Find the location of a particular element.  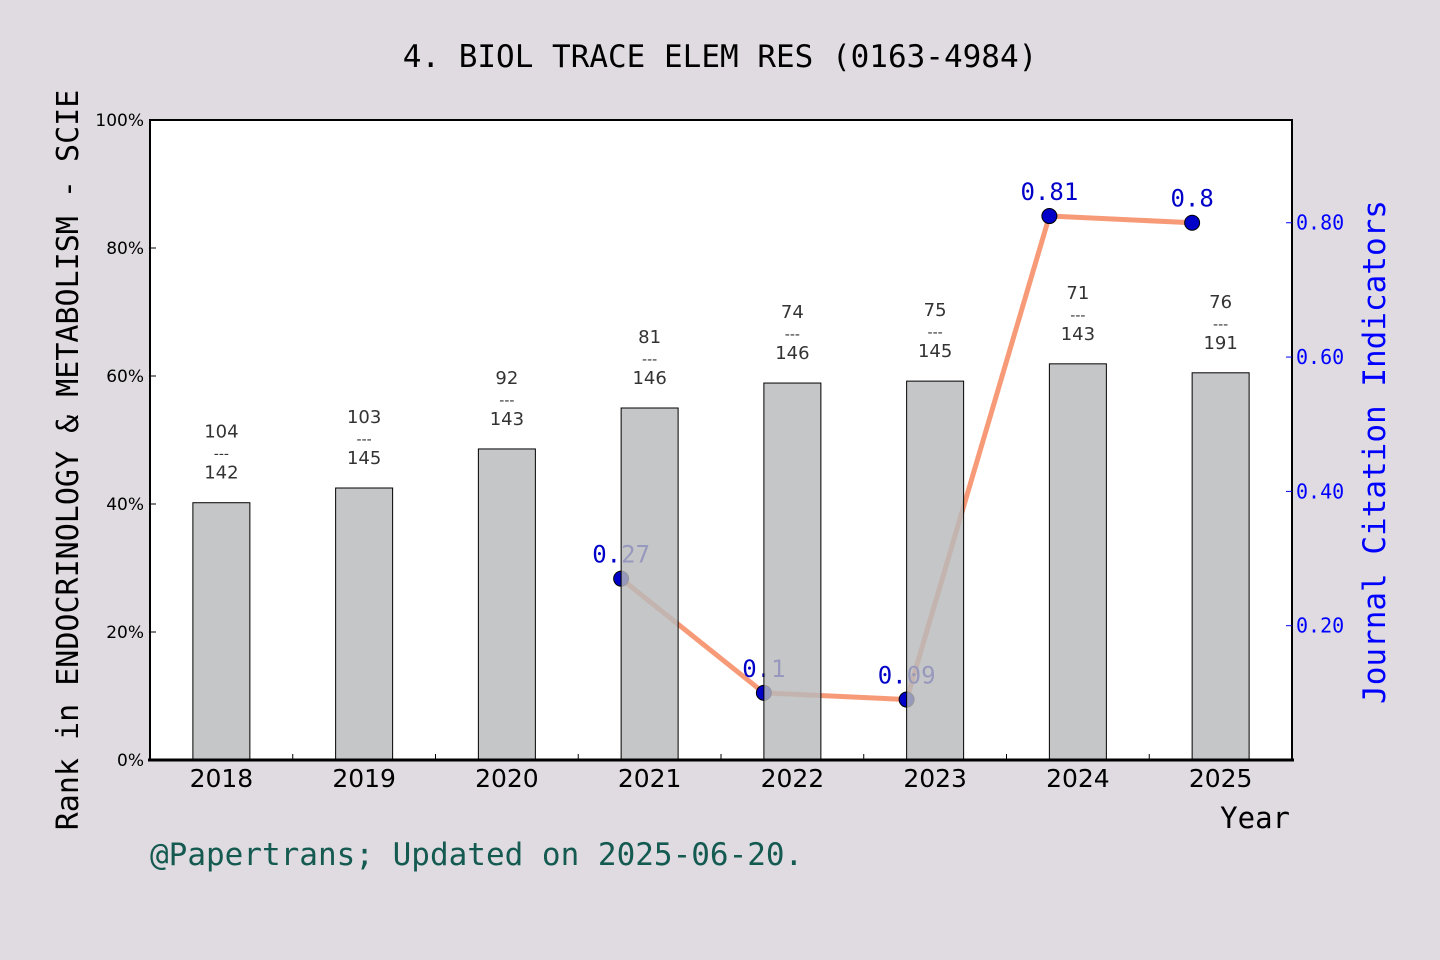

rank-total: 142 is located at coordinates (221, 473).